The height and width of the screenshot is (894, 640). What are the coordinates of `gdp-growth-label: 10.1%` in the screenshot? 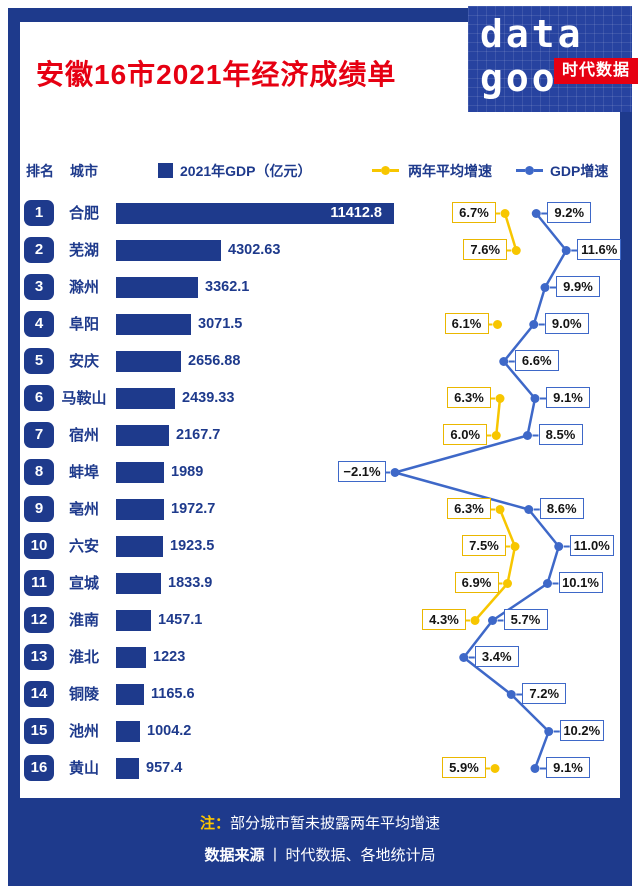 It's located at (580, 582).